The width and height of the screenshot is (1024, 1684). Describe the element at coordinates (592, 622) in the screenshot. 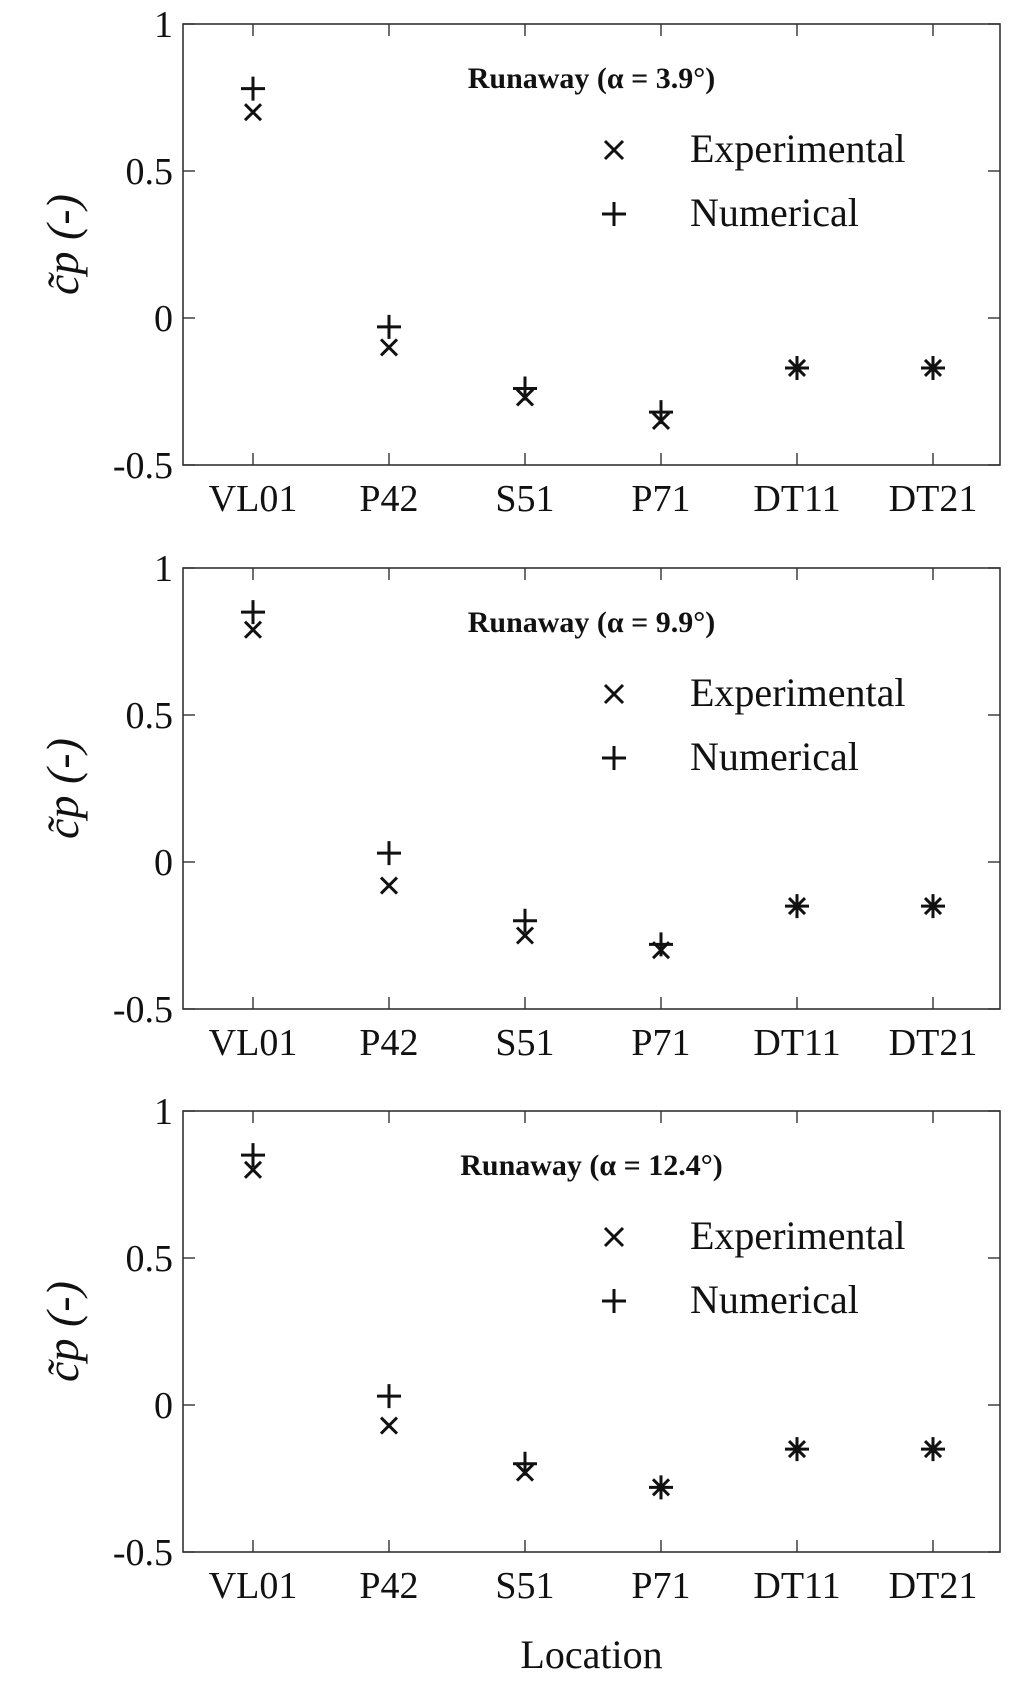

I see `chart-title: Runaway (α = 9.9°)` at that location.